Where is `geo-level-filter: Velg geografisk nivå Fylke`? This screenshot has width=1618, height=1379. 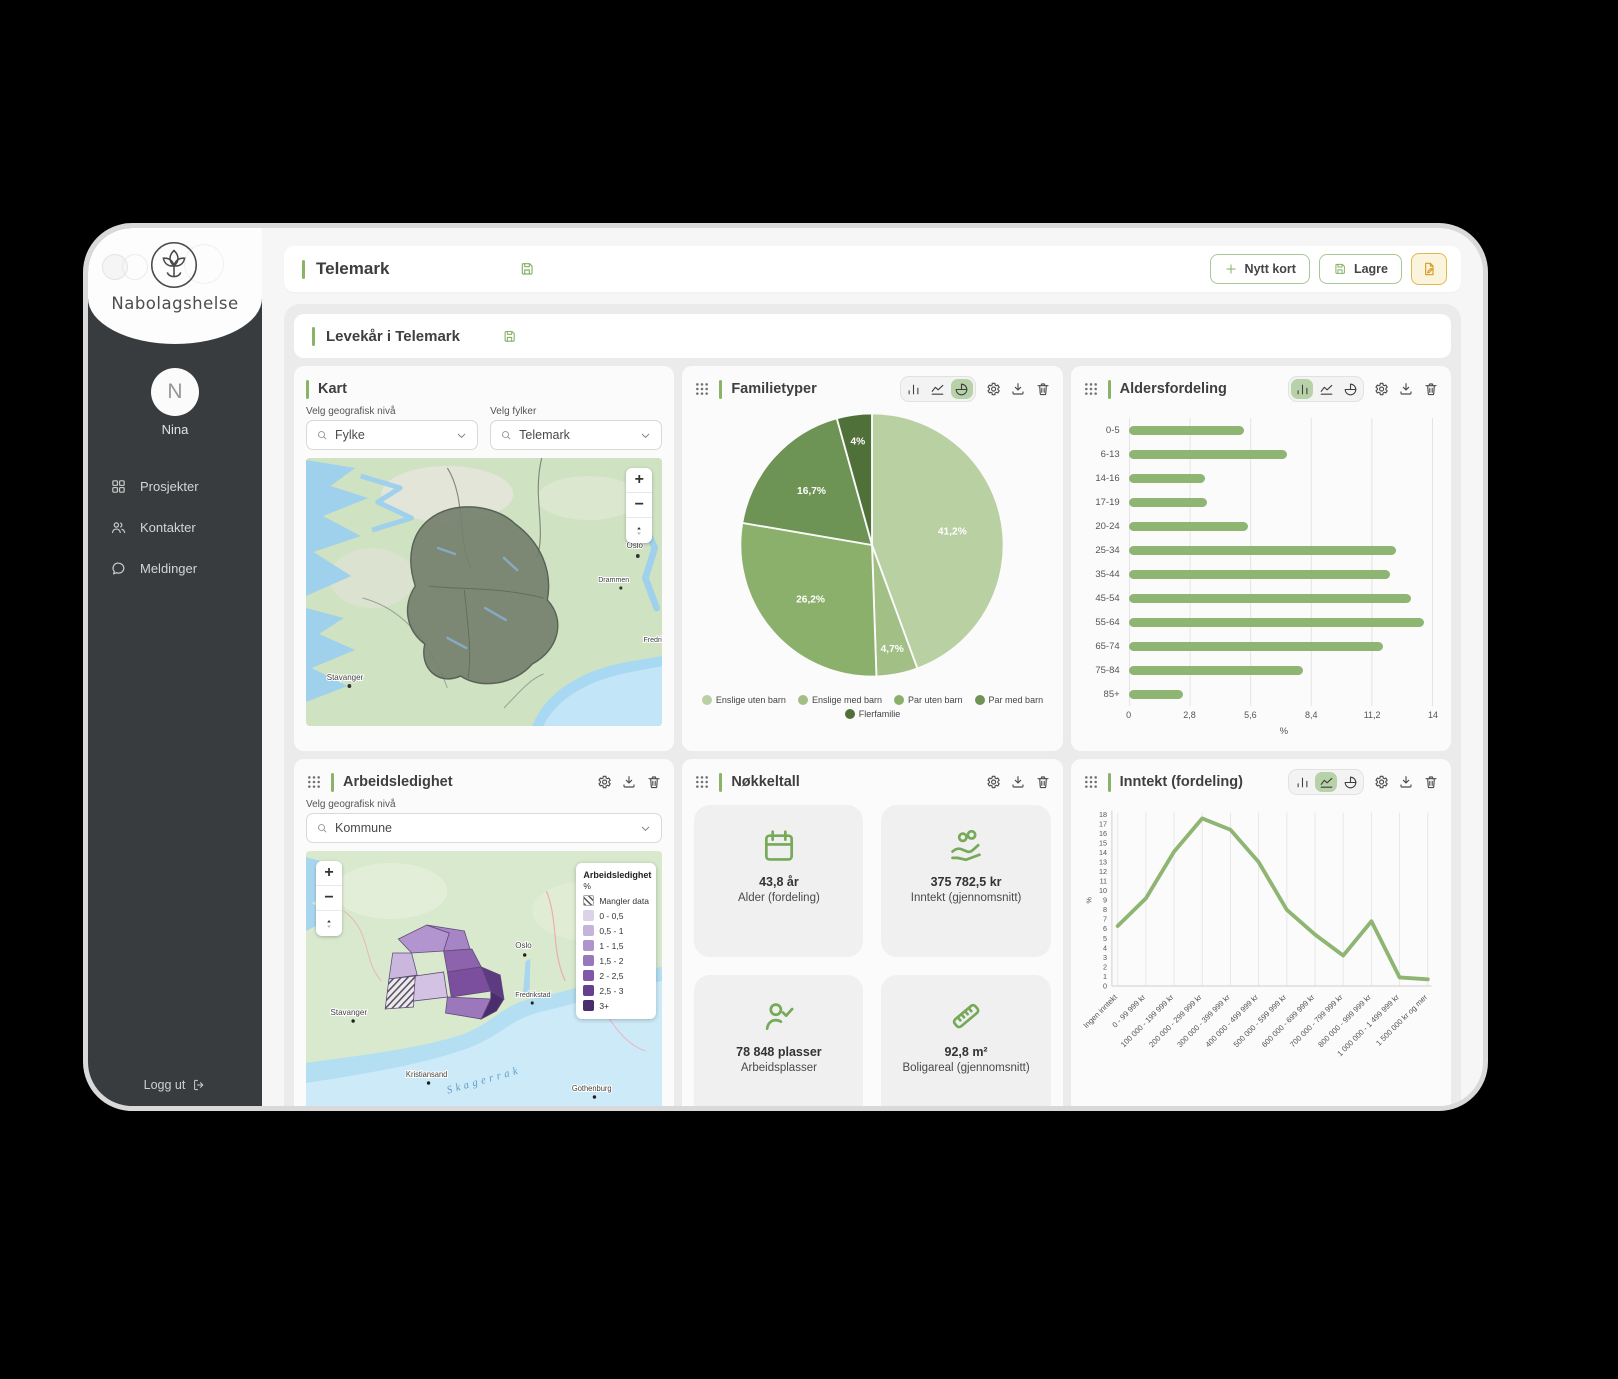
geo-level-filter: Velg geografisk nivå Fylke is located at coordinates (392, 428).